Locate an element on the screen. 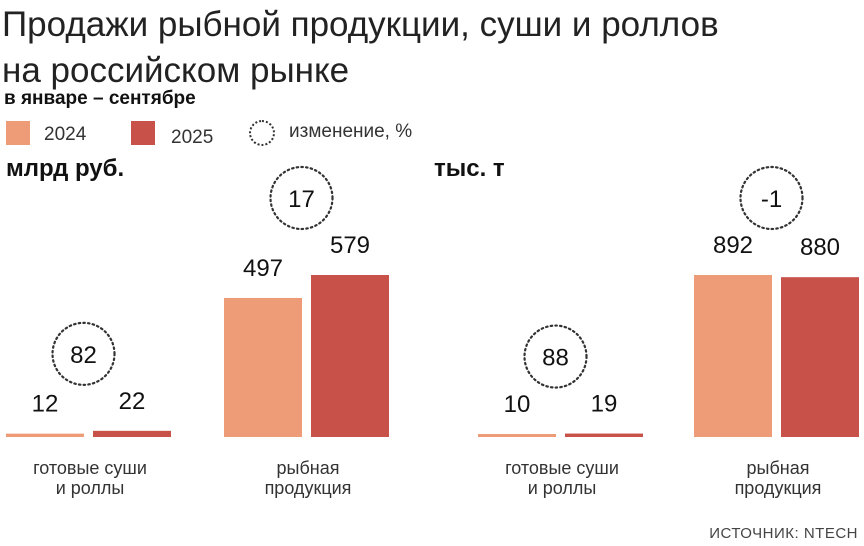 This screenshot has width=864, height=546. value-label-right-sushi-2024: 10 is located at coordinates (517, 404).